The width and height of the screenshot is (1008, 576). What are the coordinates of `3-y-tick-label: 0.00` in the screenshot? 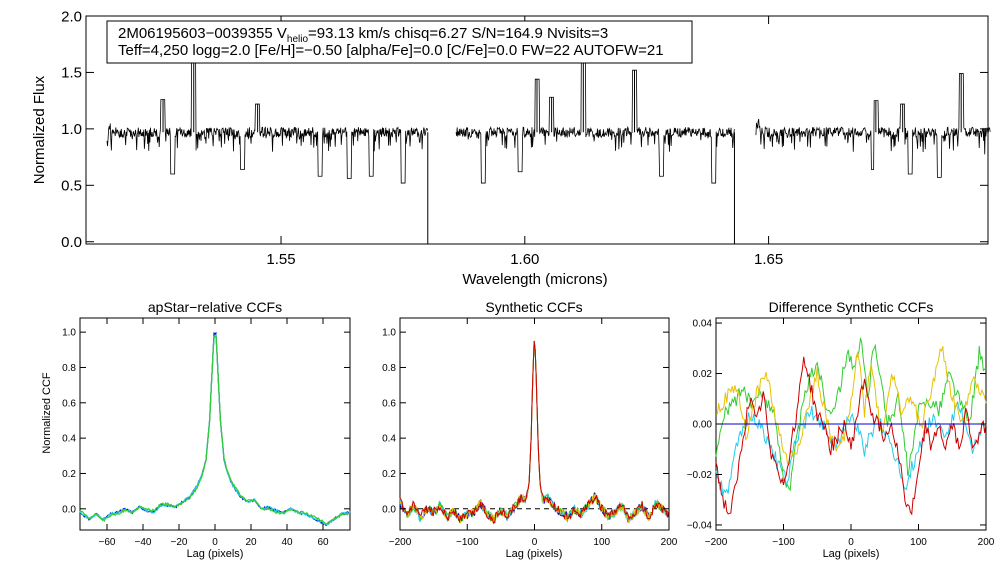 It's located at (703, 425).